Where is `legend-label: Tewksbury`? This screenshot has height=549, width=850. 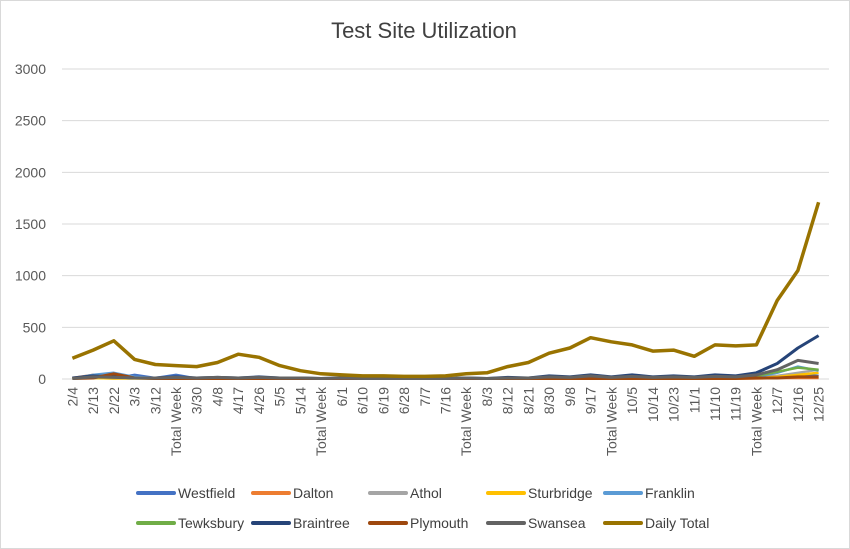
legend-label: Tewksbury is located at coordinates (211, 523).